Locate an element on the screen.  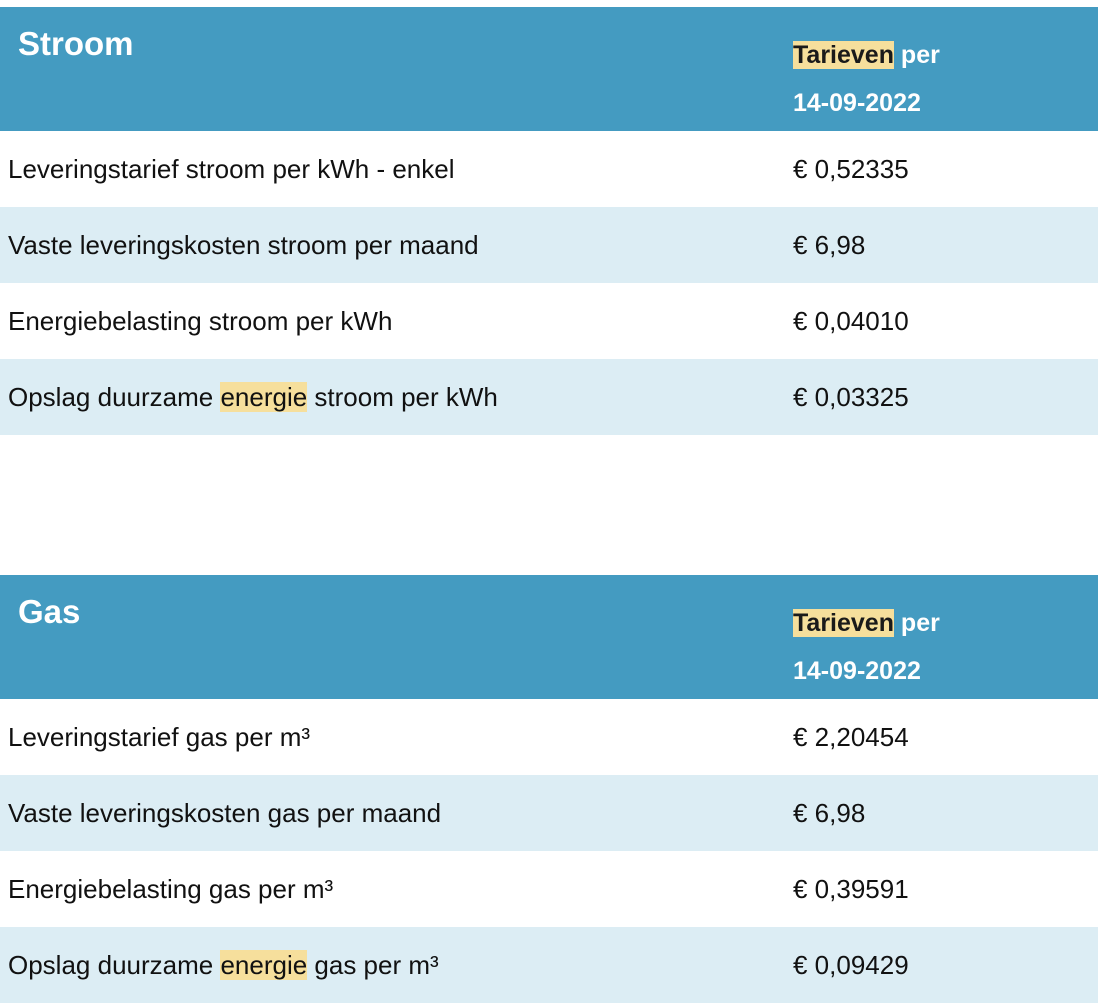
row-label: Leveringstarief stroom per kWh - enkel is located at coordinates (231, 169).